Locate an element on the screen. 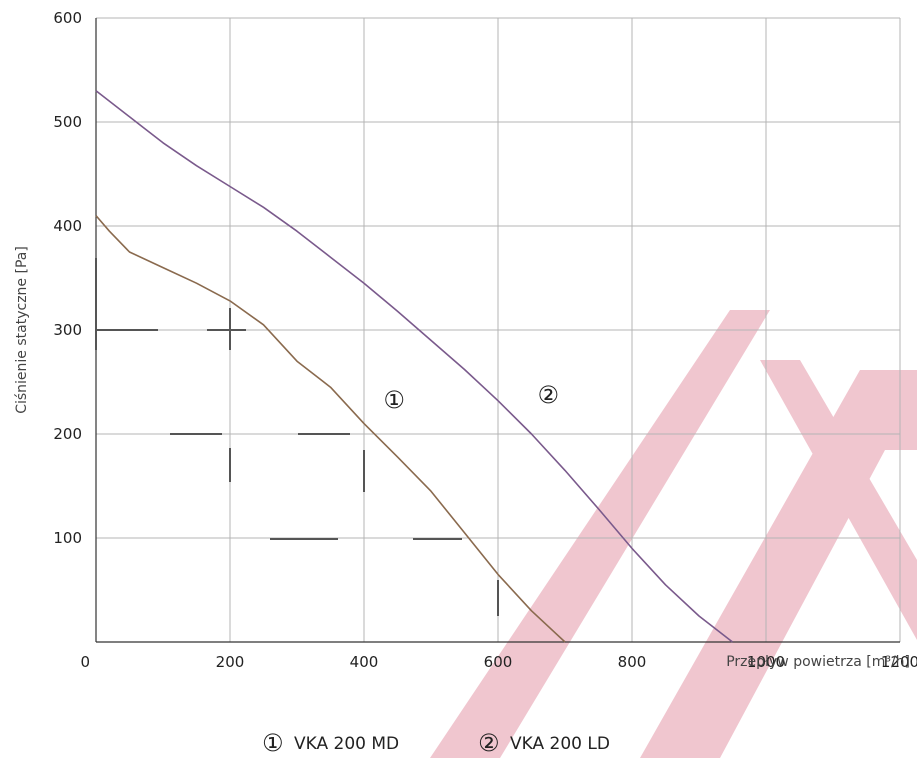 The height and width of the screenshot is (758, 917). legend-label: VKA 200 MD is located at coordinates (346, 744).